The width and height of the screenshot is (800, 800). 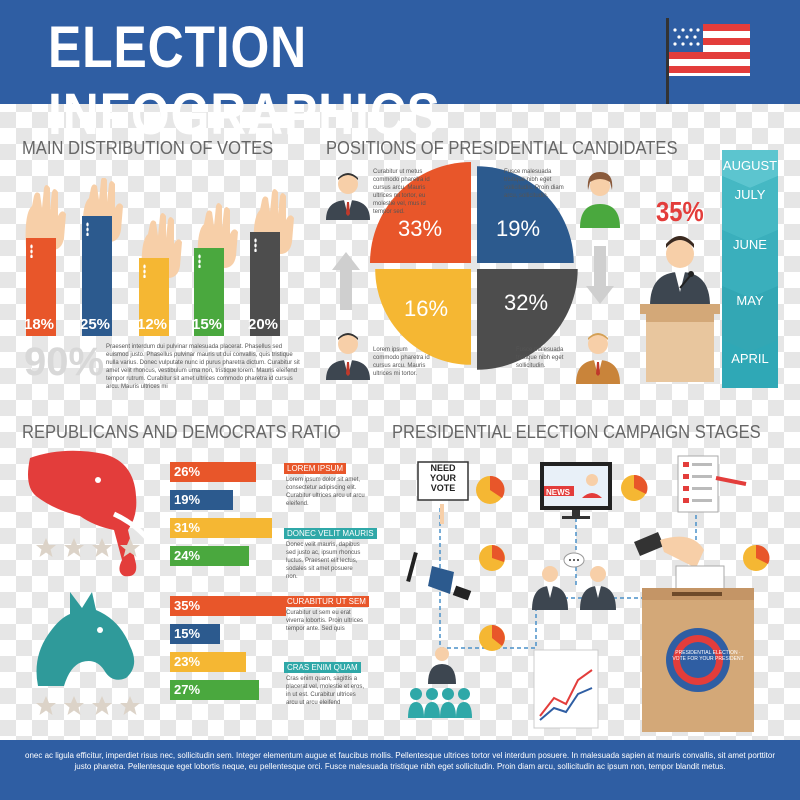 I want to click on vote-bar-label: 18%, so click(x=39, y=324).